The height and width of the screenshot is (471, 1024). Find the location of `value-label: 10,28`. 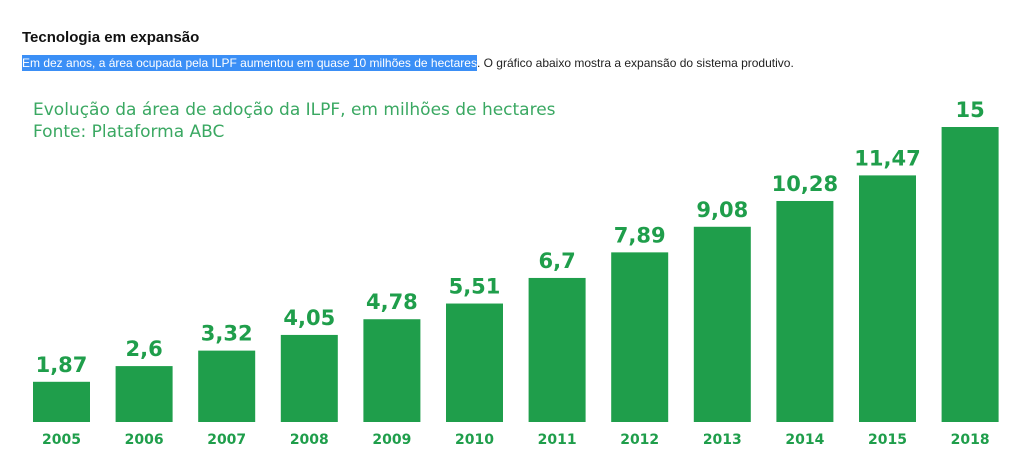

value-label: 10,28 is located at coordinates (805, 184).